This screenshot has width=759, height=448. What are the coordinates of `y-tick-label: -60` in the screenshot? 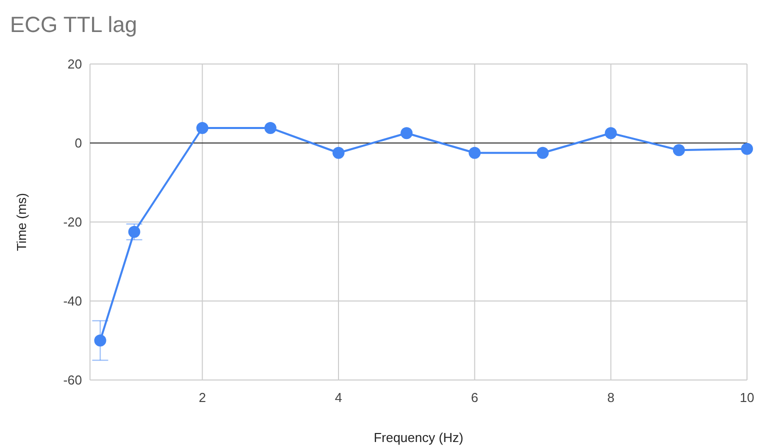 It's located at (72, 380).